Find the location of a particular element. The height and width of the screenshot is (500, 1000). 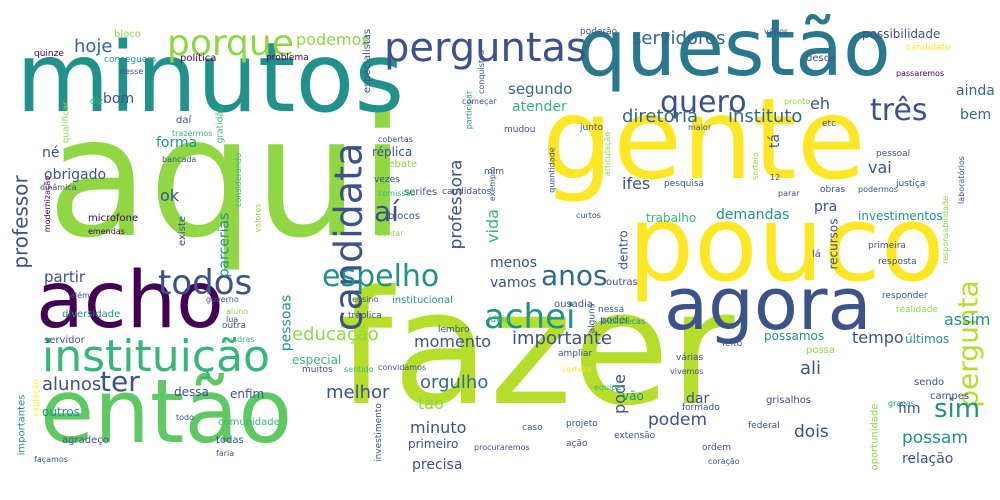

word-partir: partir is located at coordinates (65, 277).